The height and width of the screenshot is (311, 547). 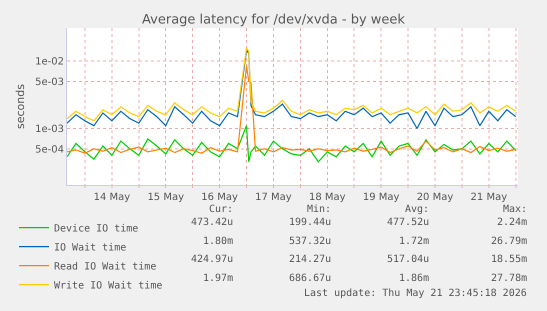 What do you see at coordinates (96, 229) in the screenshot?
I see `legend-label: Device IO time` at bounding box center [96, 229].